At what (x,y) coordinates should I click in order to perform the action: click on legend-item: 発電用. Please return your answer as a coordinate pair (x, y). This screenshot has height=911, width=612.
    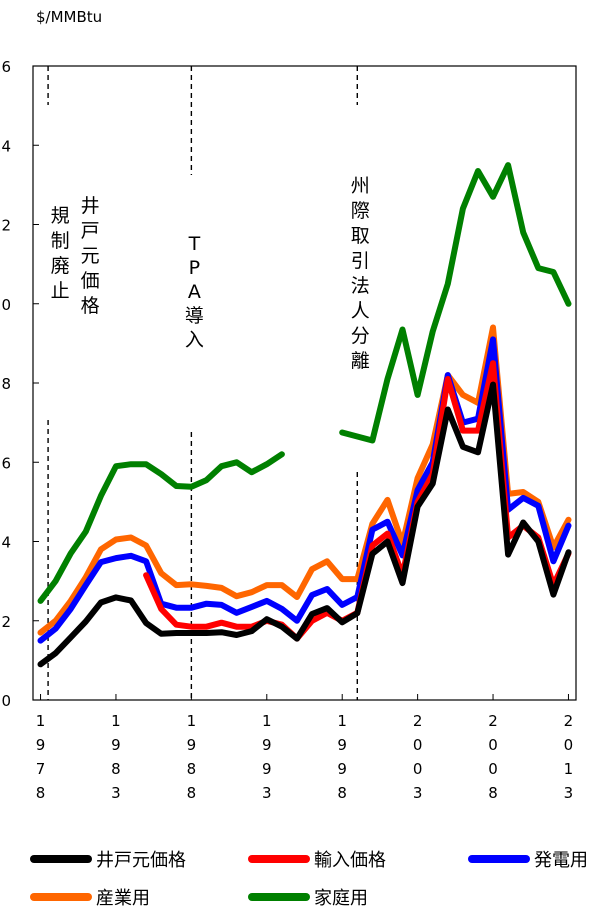
    Looking at the image, I should click on (528, 859).